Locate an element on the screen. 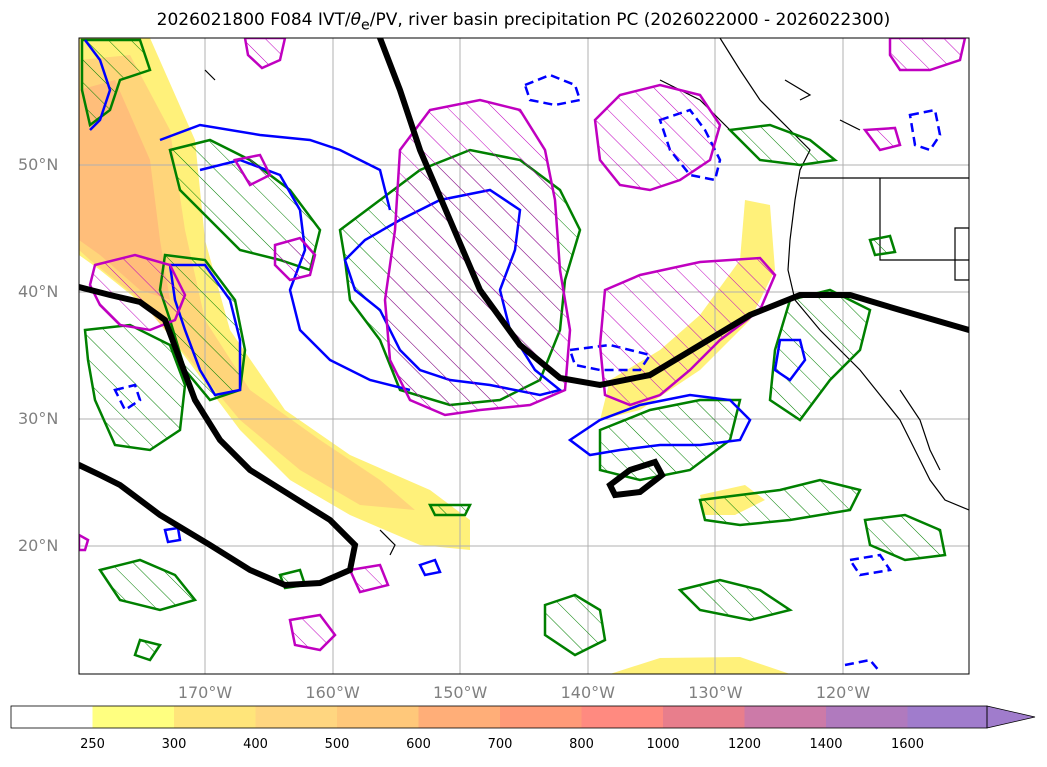 This screenshot has height=767, width=1047. lat-tick-label: 40°N is located at coordinates (38, 291).